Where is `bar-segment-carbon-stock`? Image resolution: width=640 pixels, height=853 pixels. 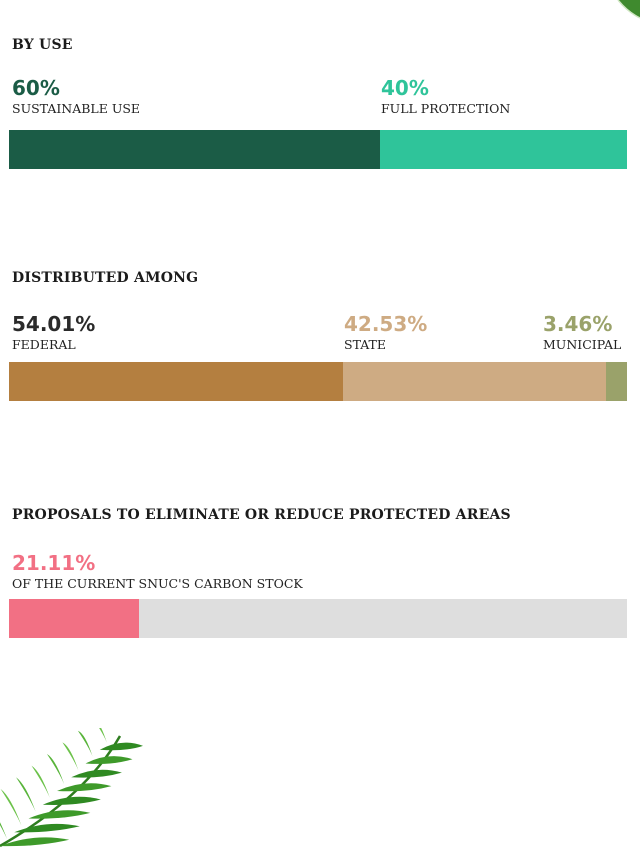 bar-segment-carbon-stock is located at coordinates (74, 618).